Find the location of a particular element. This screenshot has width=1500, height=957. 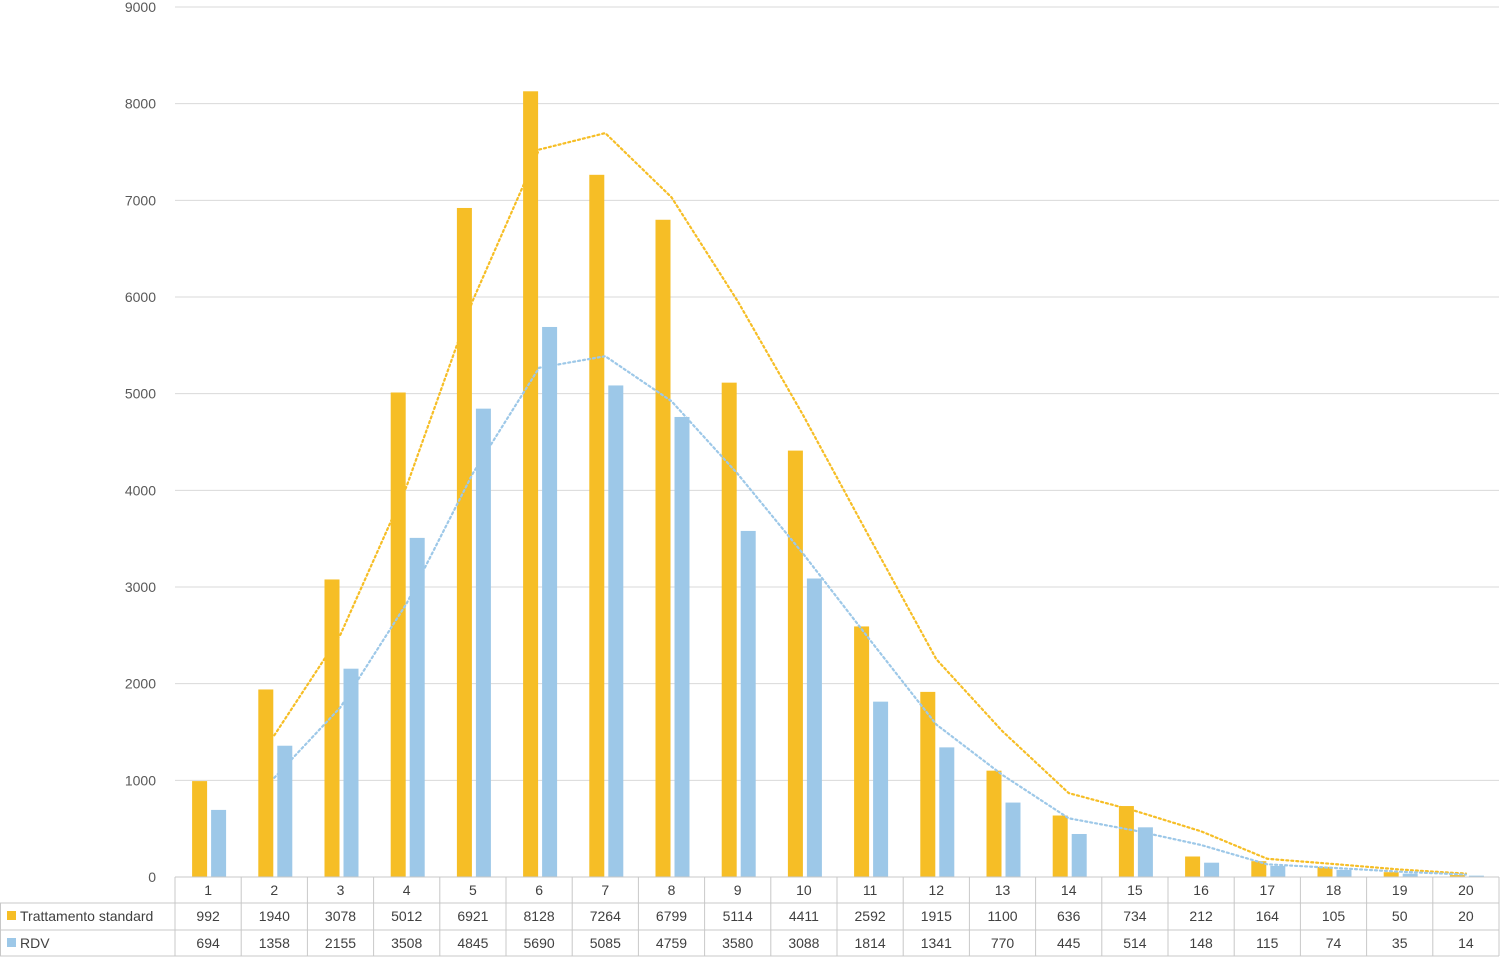

data-table-value: 7264 is located at coordinates (605, 916).